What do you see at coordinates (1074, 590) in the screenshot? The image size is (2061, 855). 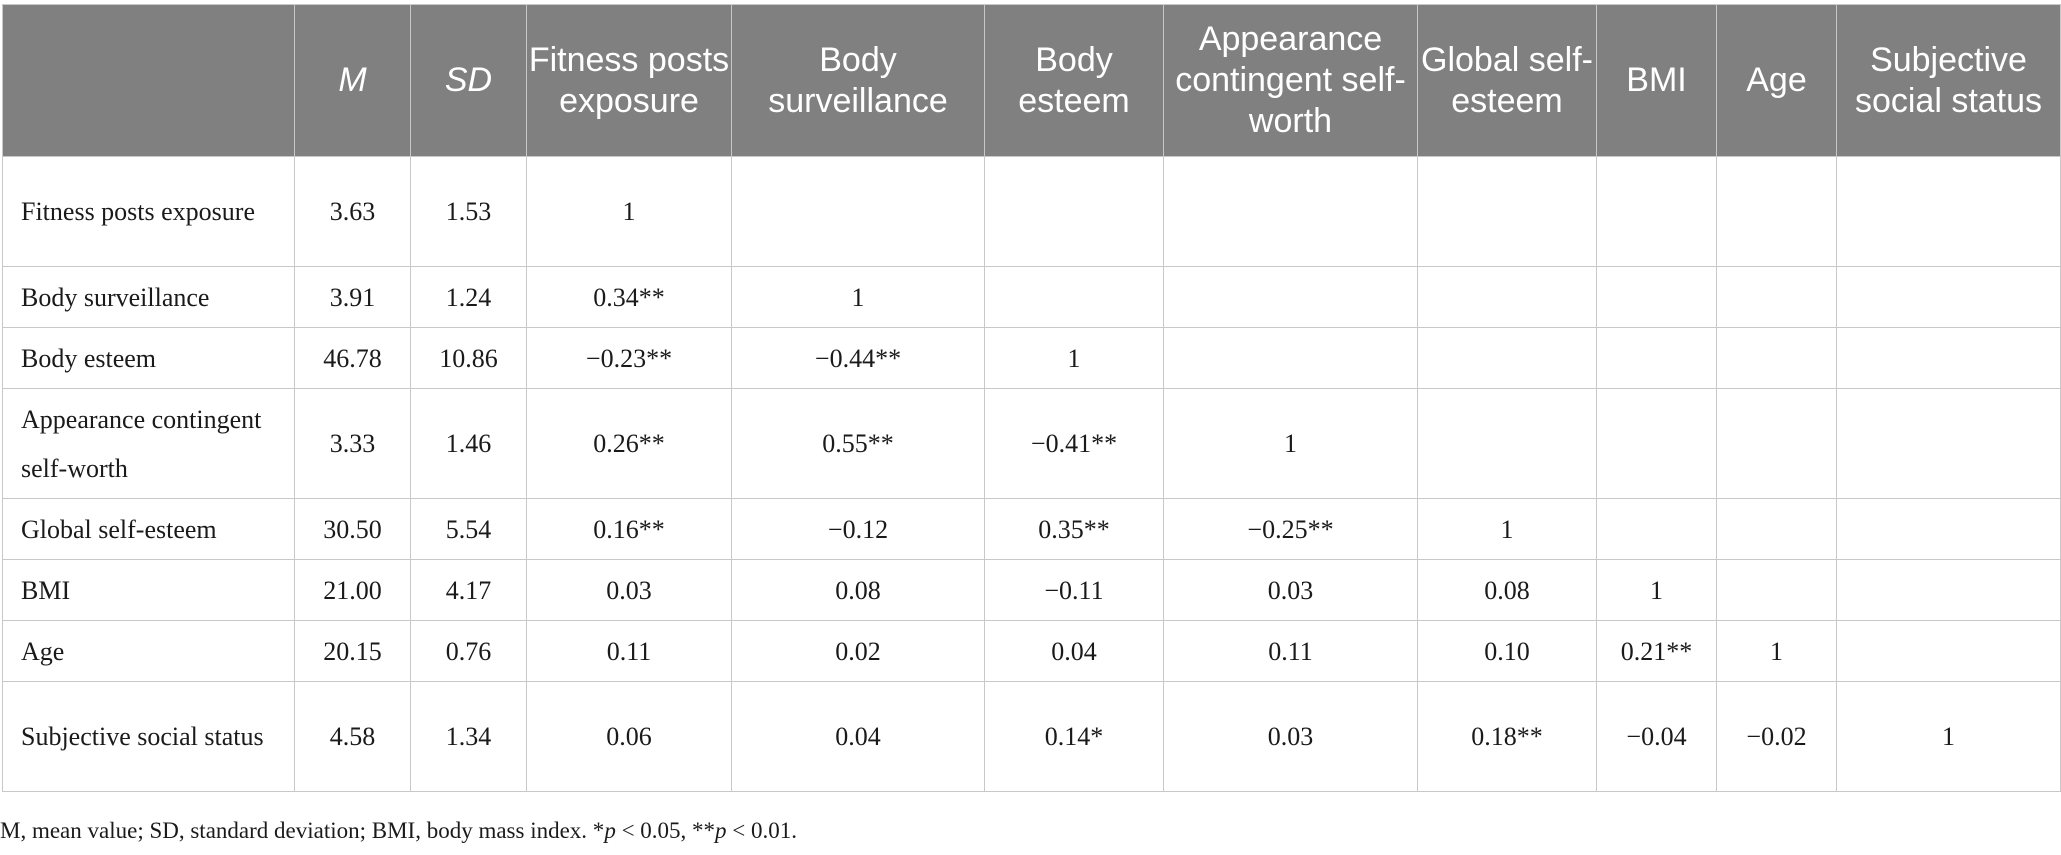 I see `cell-value: −0.11` at bounding box center [1074, 590].